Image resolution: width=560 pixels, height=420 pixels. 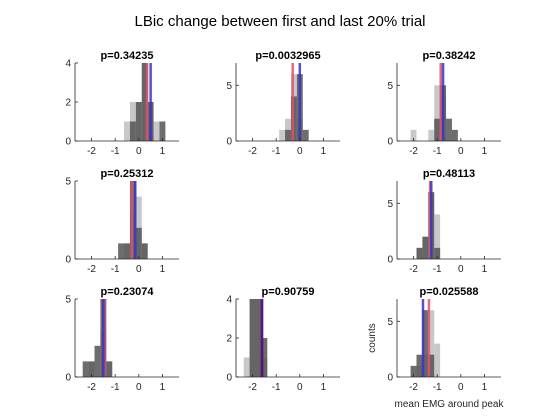 I want to click on subplot-title: p=0.23074, so click(x=128, y=292).